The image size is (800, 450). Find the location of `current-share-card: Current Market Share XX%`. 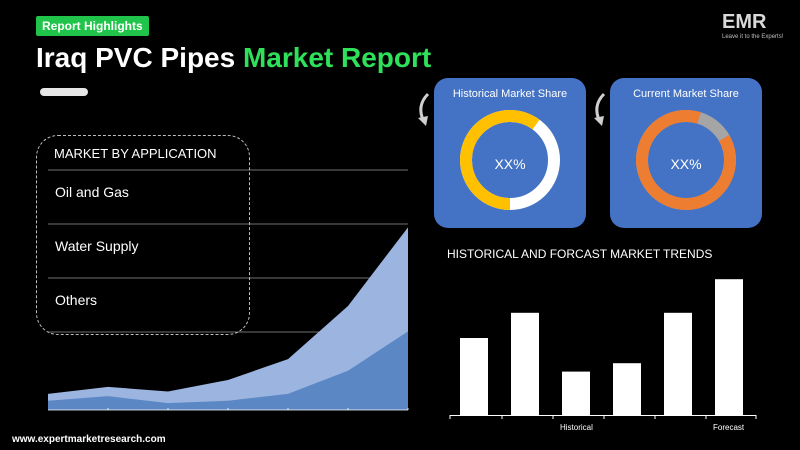

current-share-card: Current Market Share XX% is located at coordinates (686, 153).